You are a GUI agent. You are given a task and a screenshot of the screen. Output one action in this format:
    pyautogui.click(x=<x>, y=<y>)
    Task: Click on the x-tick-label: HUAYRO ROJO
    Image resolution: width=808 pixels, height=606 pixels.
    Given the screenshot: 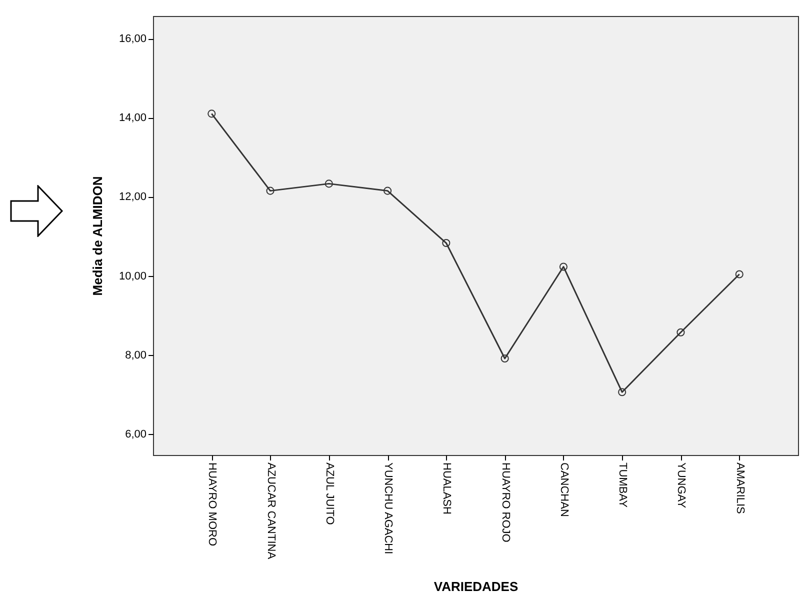 What is the action you would take?
    pyautogui.click(x=505, y=502)
    